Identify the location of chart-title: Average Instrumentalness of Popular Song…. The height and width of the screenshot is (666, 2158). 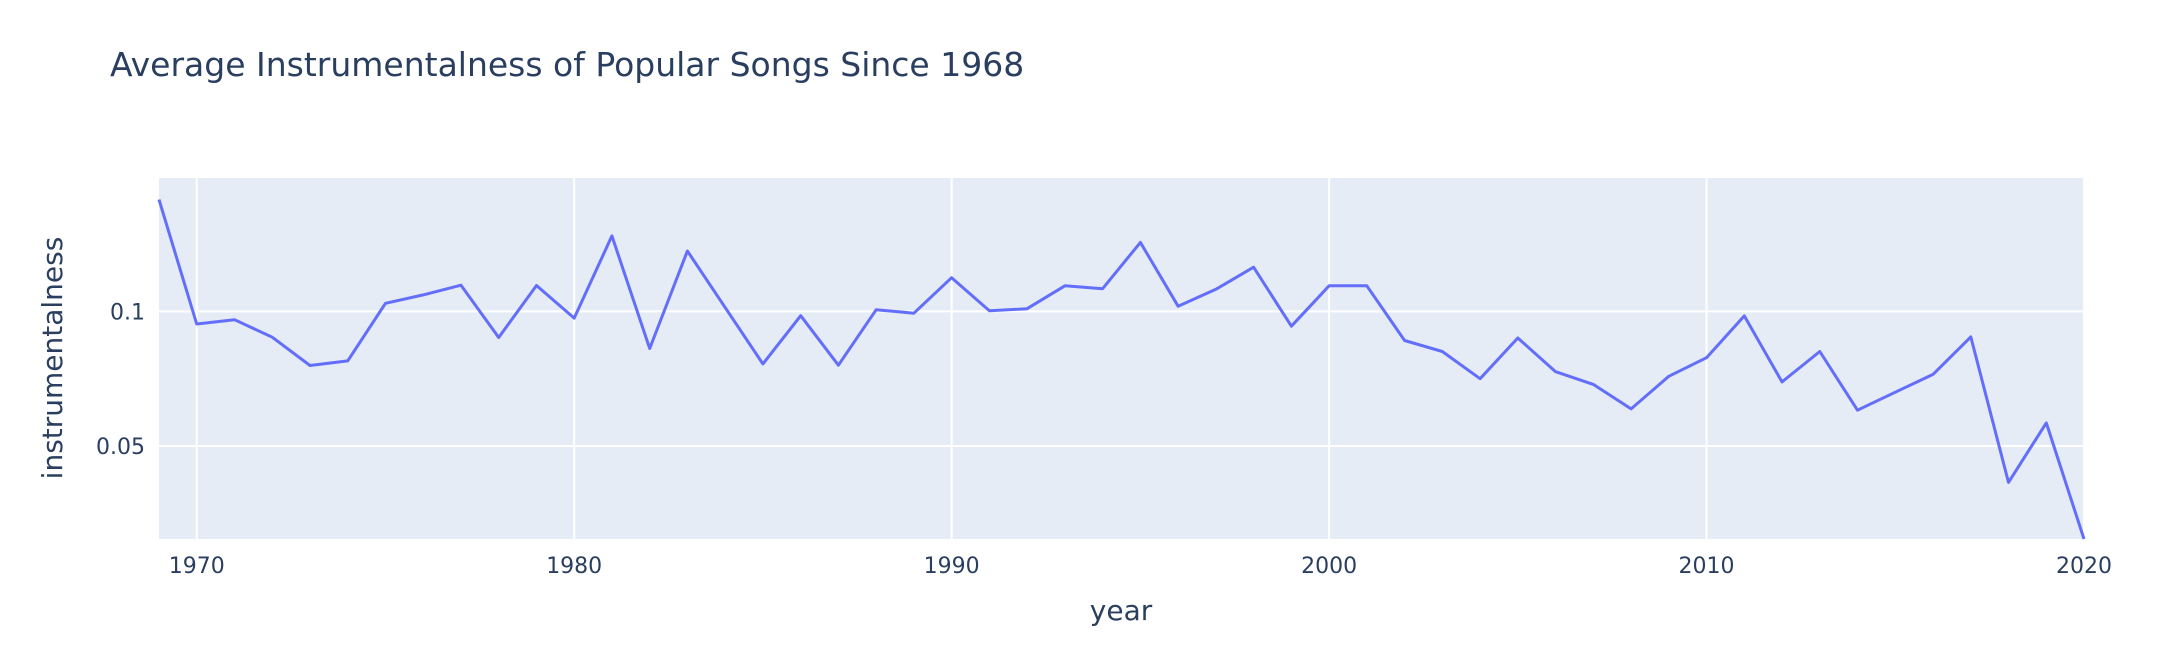
(567, 64).